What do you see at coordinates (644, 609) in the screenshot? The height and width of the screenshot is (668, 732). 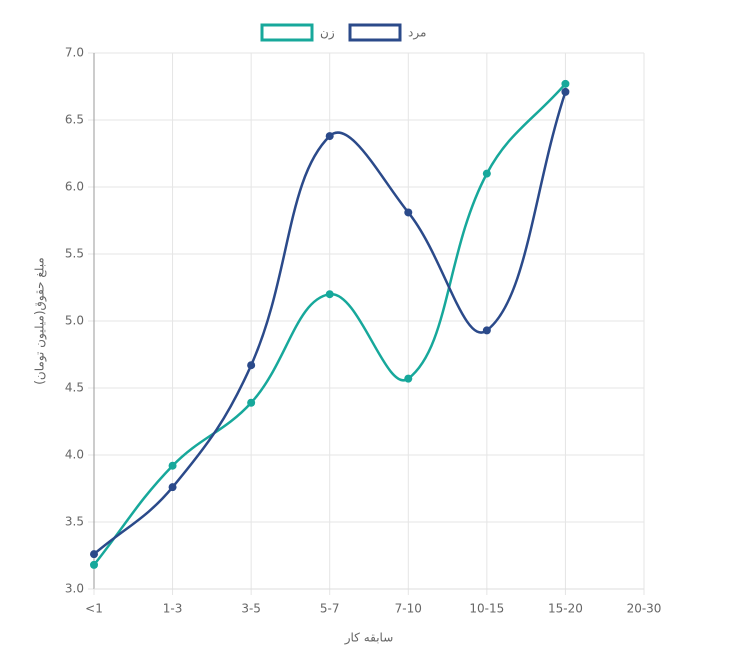 I see `x-tick-label: 20-30` at bounding box center [644, 609].